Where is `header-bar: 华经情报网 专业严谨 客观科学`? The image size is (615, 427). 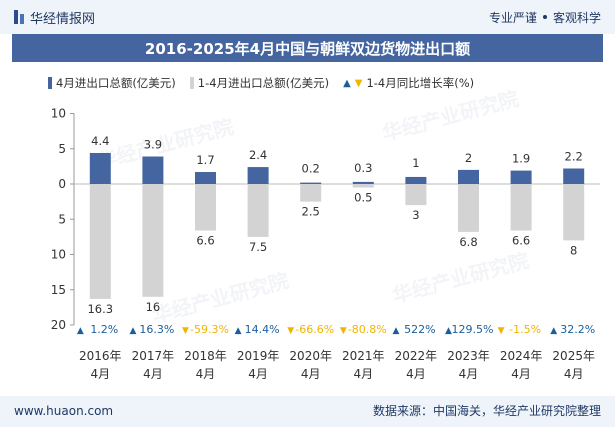
header-bar: 华经情报网 专业严谨 客观科学 is located at coordinates (307, 17).